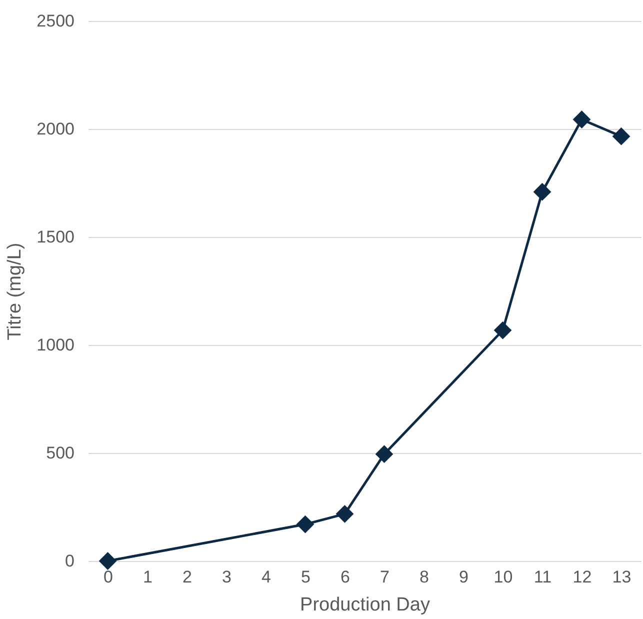  Describe the element at coordinates (108, 577) in the screenshot. I see `x-tick-label: 0` at that location.